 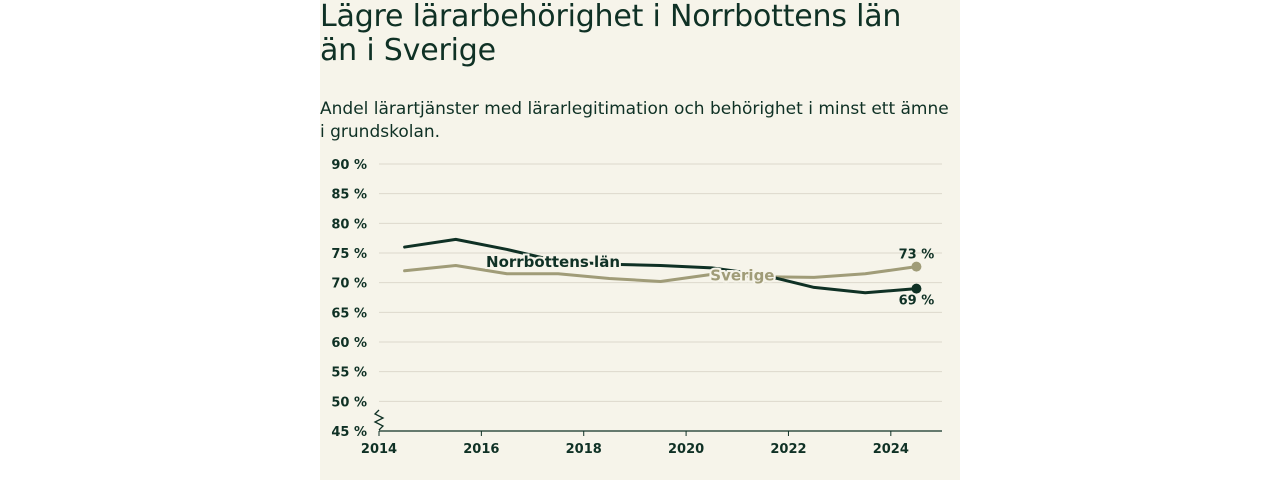 I want to click on x-tick-label: 2022, so click(x=788, y=449).